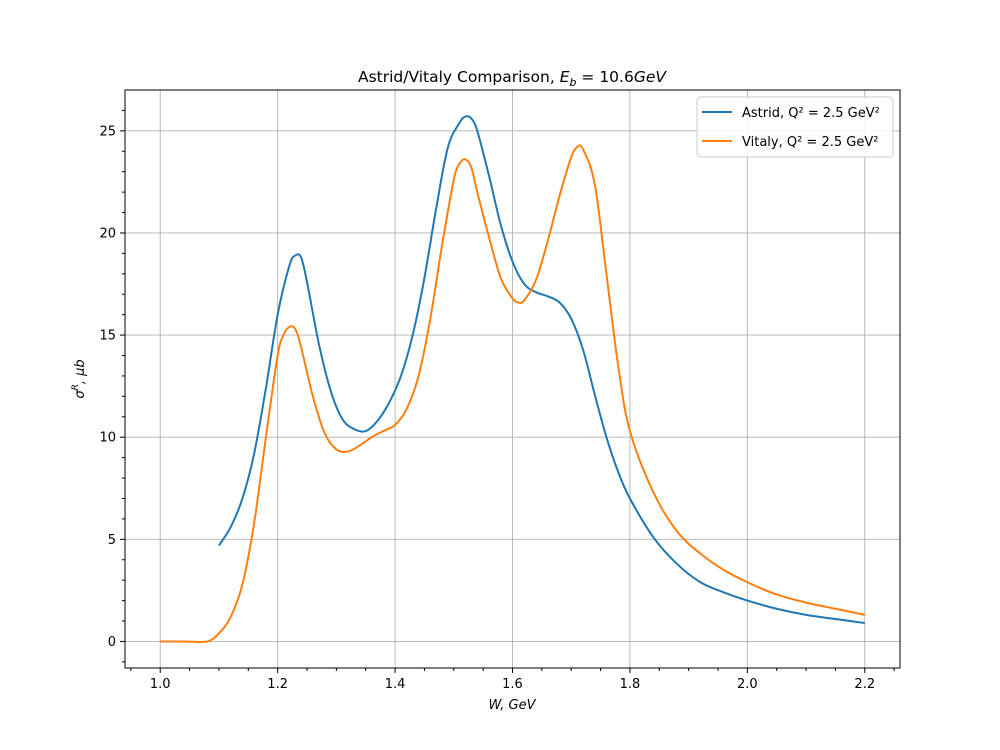 The image size is (1000, 750). What do you see at coordinates (810, 142) in the screenshot?
I see `legend-label-vitaly: Vitaly, Q² = 2.5 GeV²` at bounding box center [810, 142].